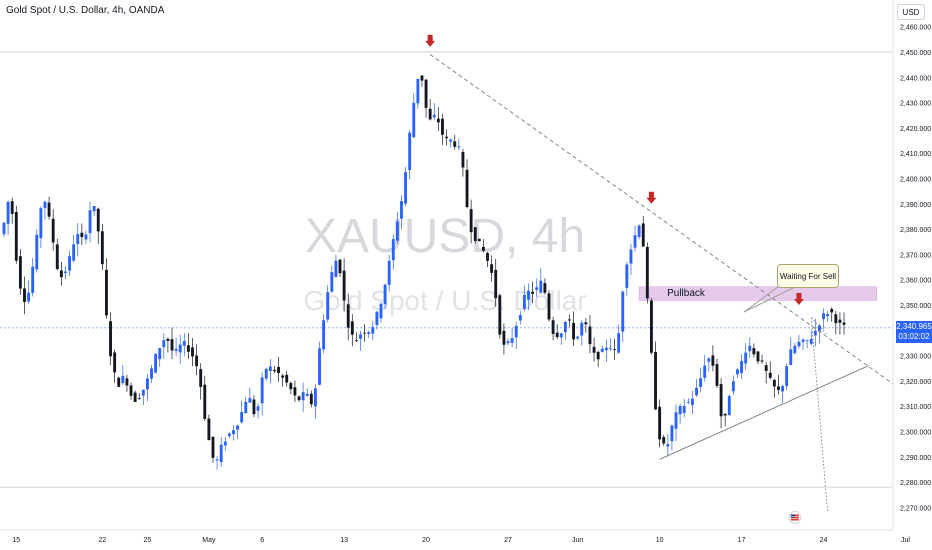  I want to click on x-tick-label: 6, so click(262, 540).